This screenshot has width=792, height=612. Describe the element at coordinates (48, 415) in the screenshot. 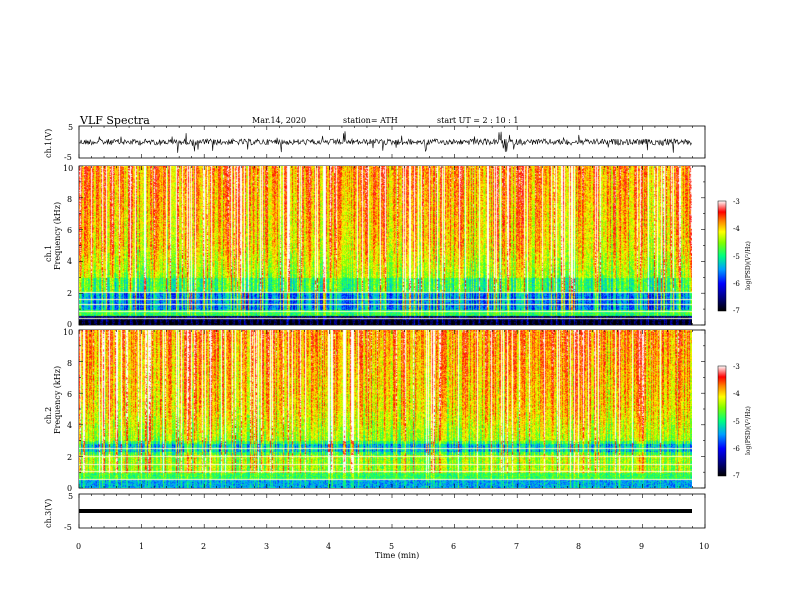

I see `ch2-spec-ylabel-channel: ch.2` at that location.